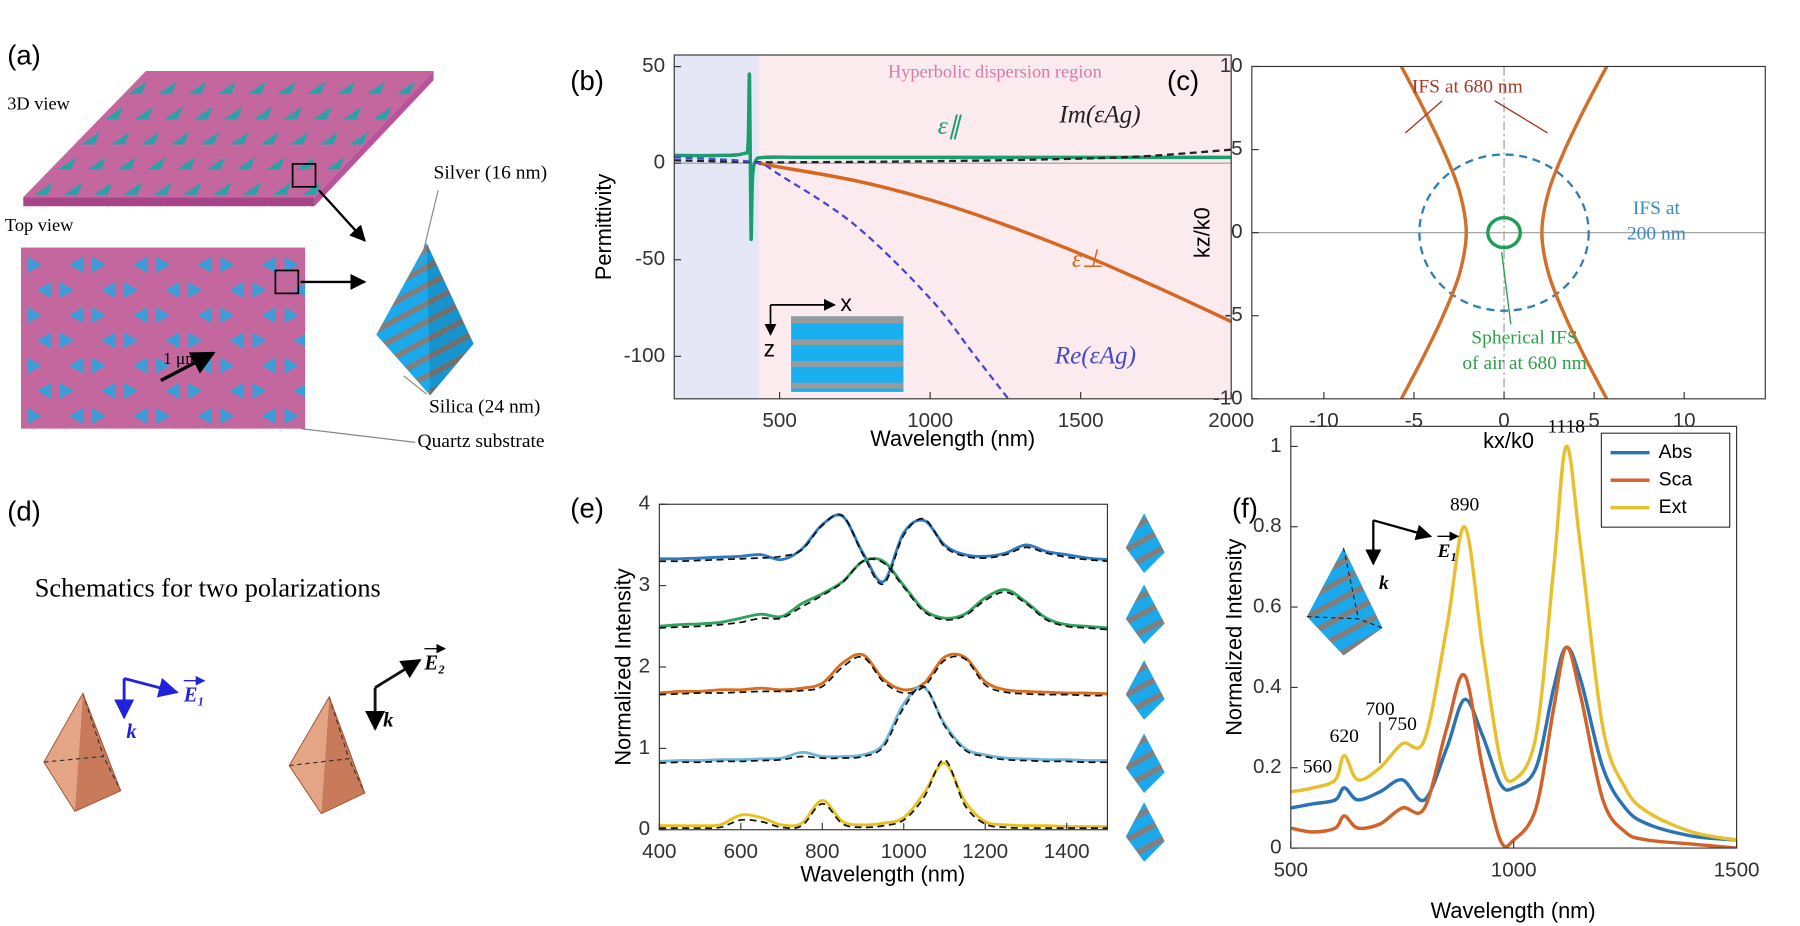 The height and width of the screenshot is (926, 1800). What do you see at coordinates (1231, 65) in the screenshot?
I see `y-tick-label: 10` at bounding box center [1231, 65].